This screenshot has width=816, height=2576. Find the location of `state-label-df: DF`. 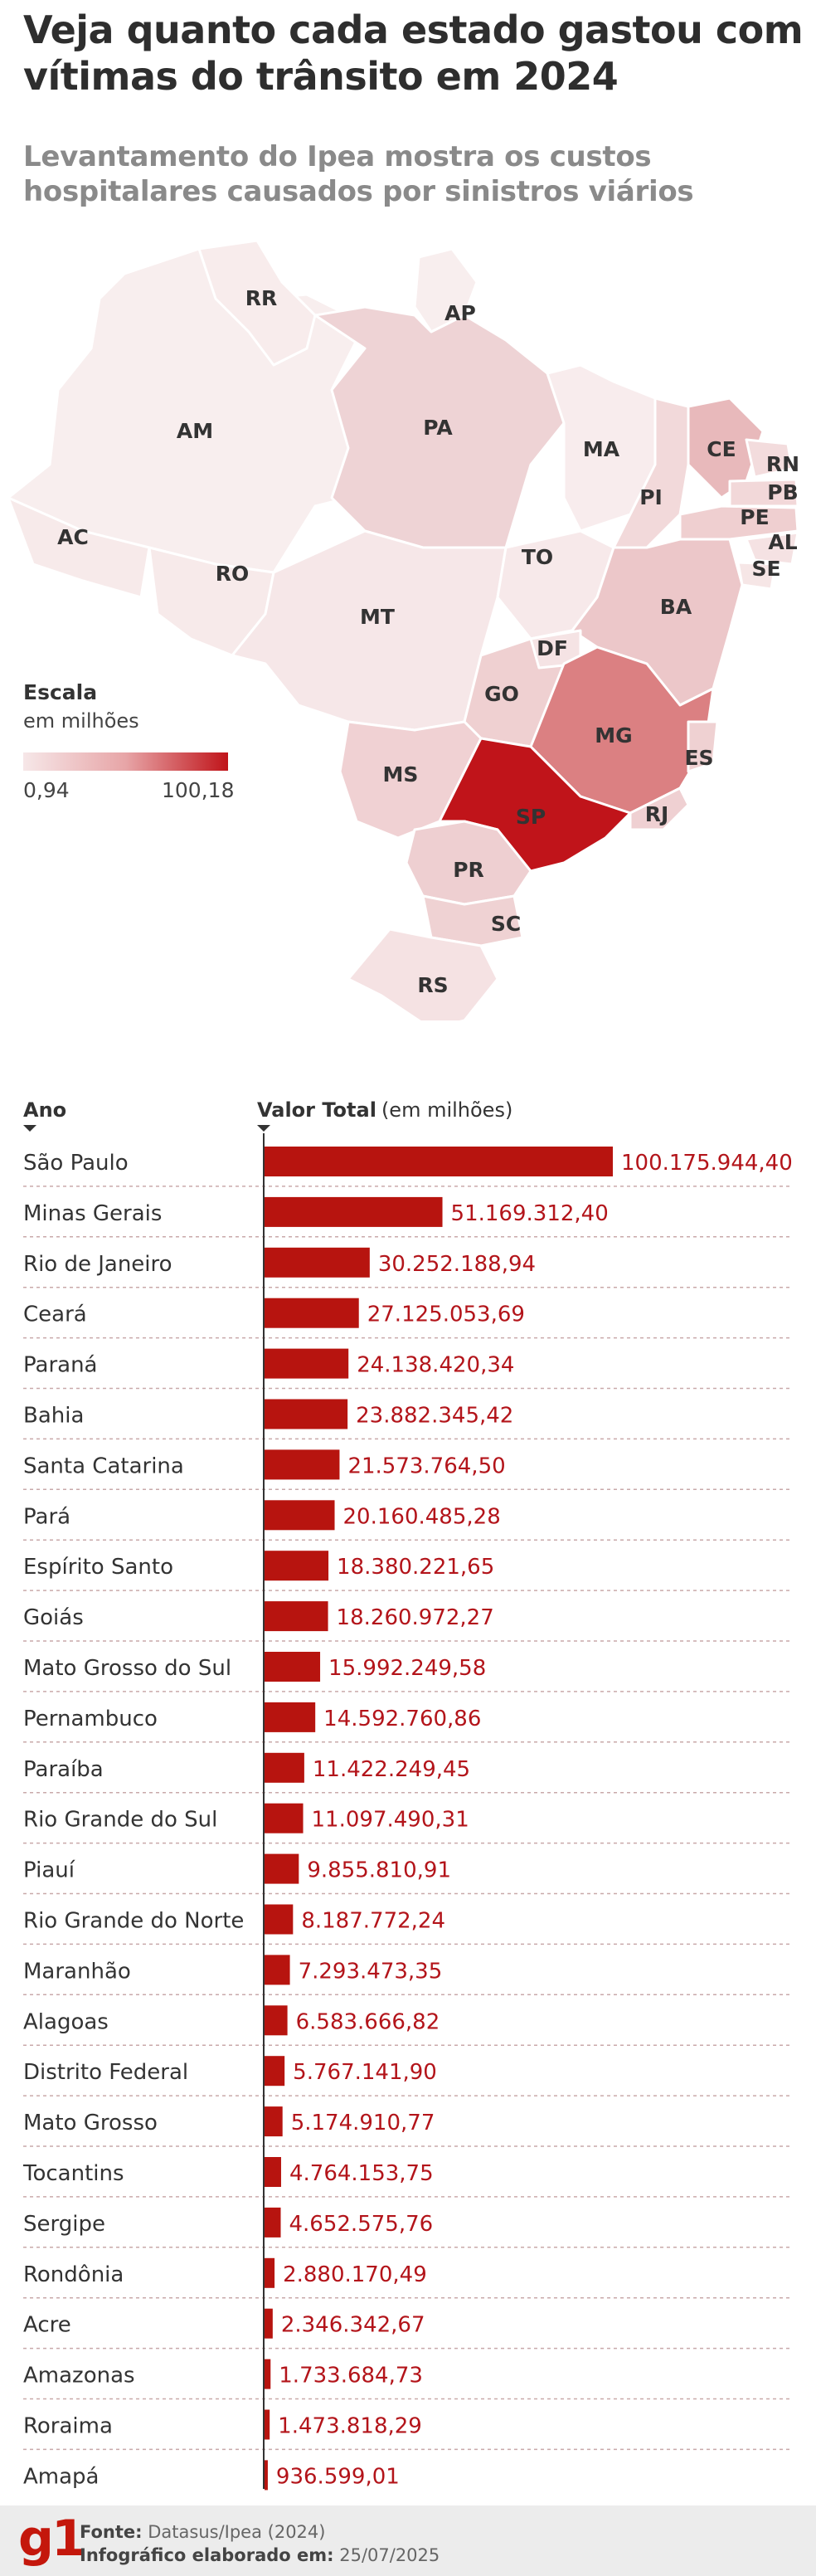

state-label-df: DF is located at coordinates (552, 648).